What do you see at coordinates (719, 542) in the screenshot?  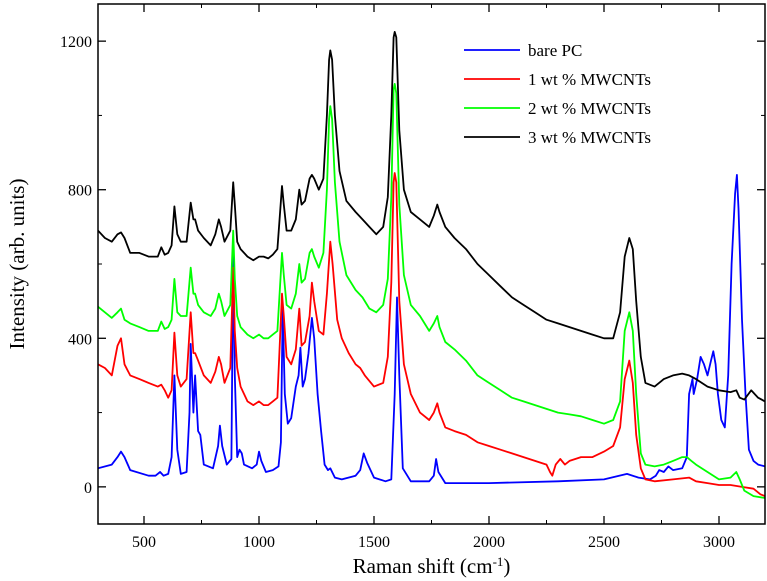 I see `x-tick-label: 3000` at bounding box center [719, 542].